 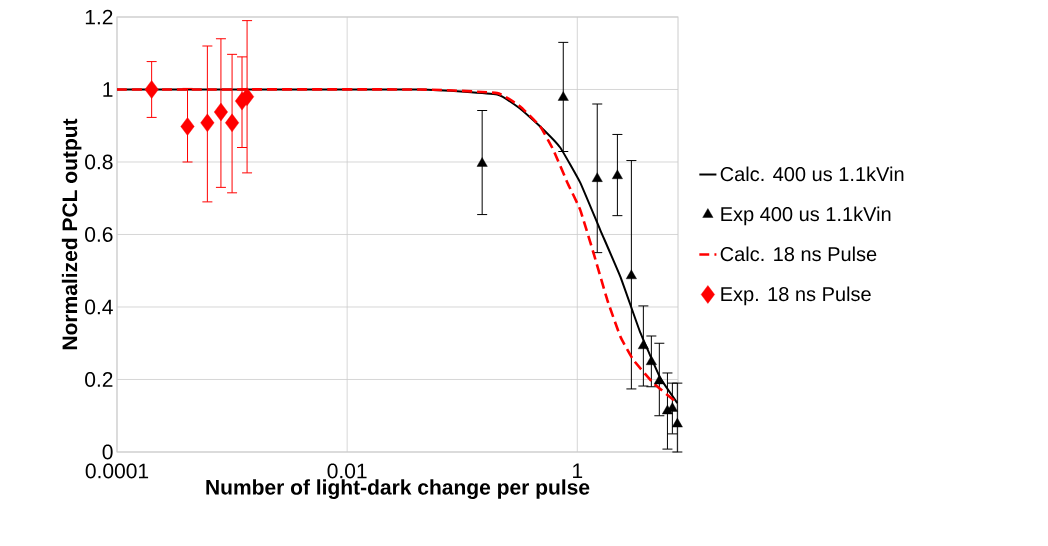 I want to click on y-tick-label: 0.8, so click(x=99, y=162).